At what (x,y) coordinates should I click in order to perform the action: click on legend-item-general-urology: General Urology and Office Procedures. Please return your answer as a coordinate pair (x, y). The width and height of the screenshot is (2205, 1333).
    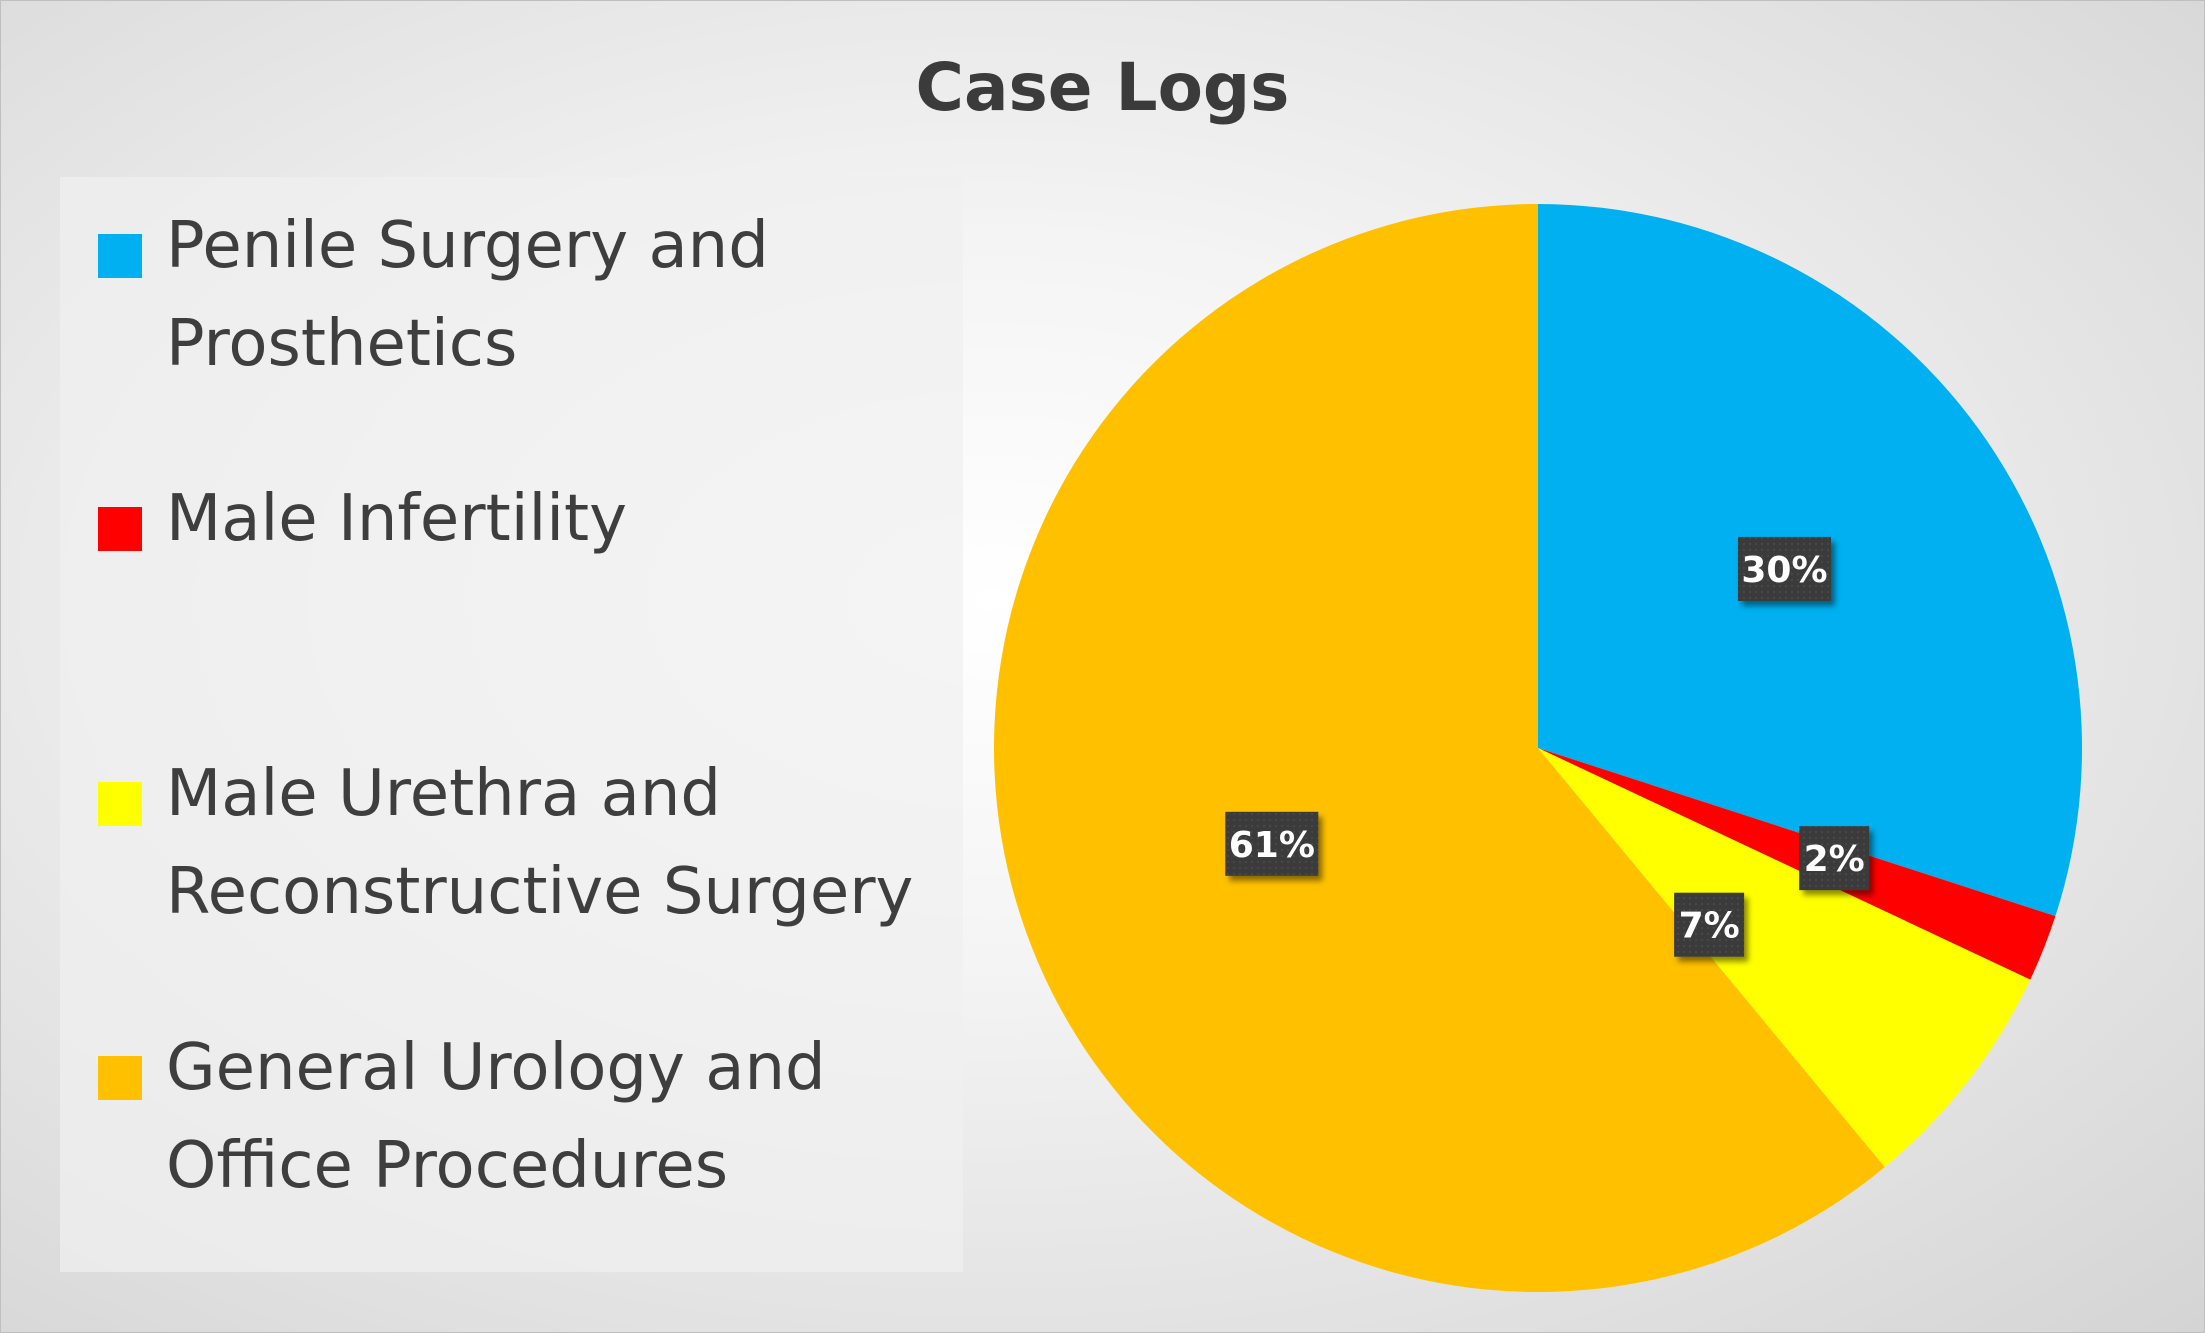
    Looking at the image, I should click on (522, 1117).